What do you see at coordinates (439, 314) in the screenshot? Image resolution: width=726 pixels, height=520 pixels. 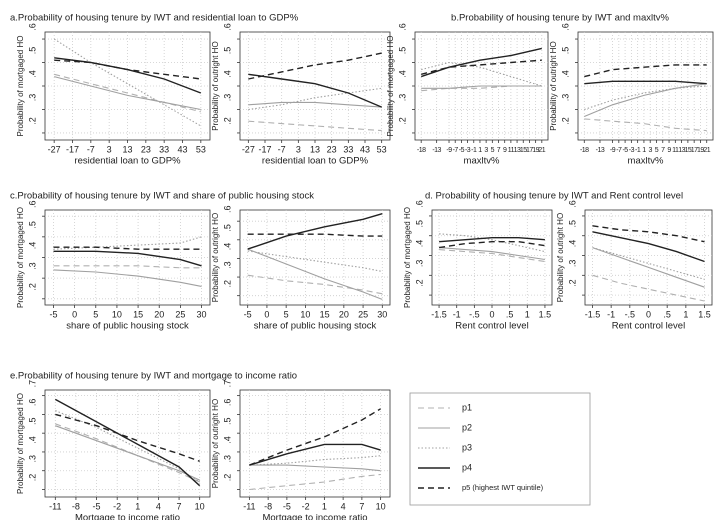 I see `x-tick-label: -1.5` at bounding box center [439, 314].